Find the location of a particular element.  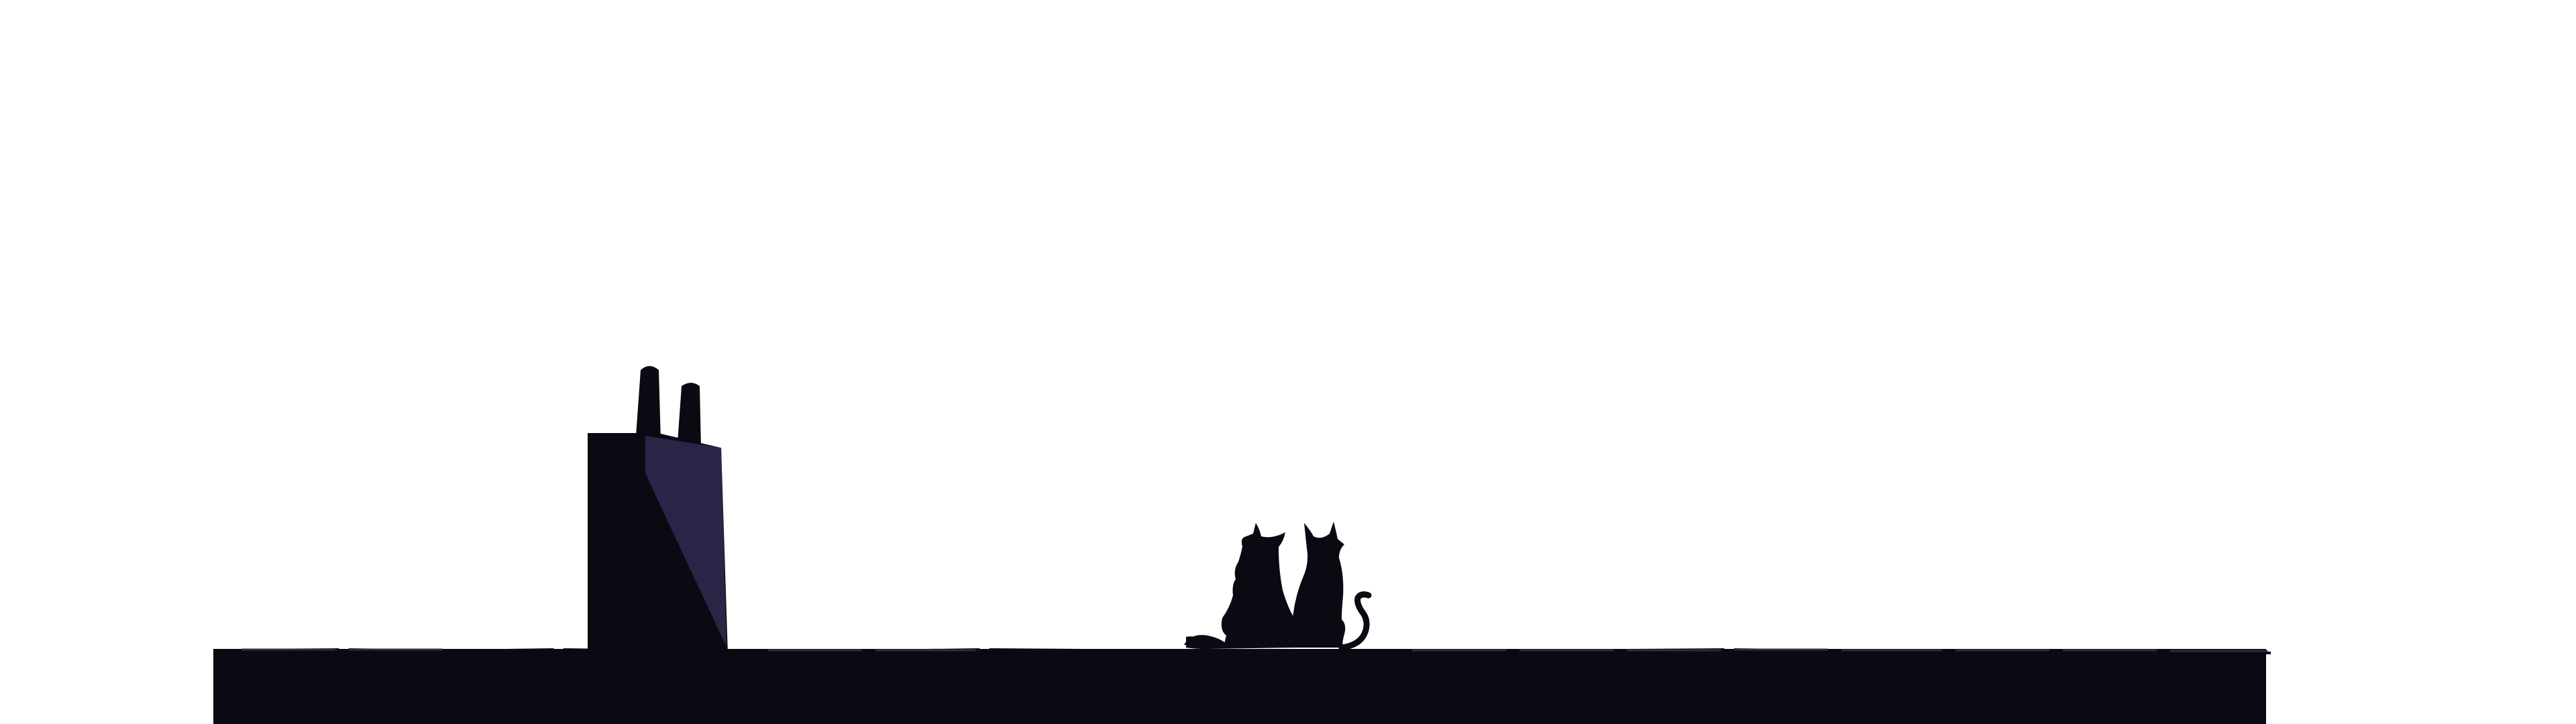

chimney-pot-right is located at coordinates (689, 416).